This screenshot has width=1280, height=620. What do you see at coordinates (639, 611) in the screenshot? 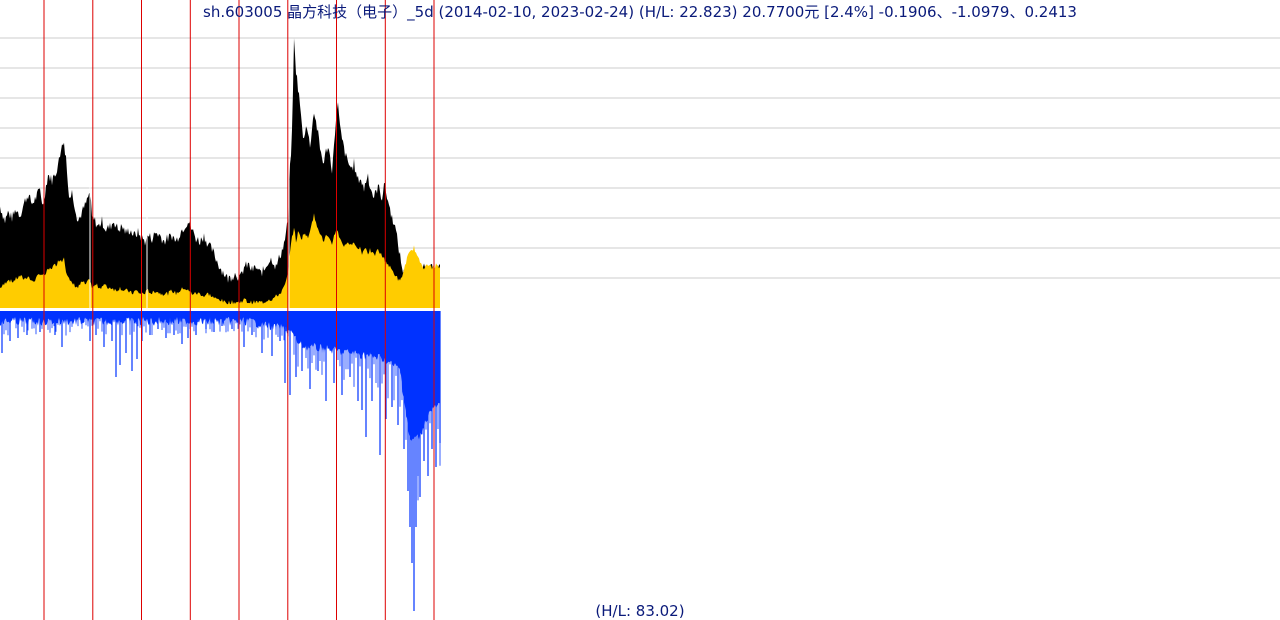
I see `hl-label: (H/L: 83.02)` at bounding box center [639, 611].